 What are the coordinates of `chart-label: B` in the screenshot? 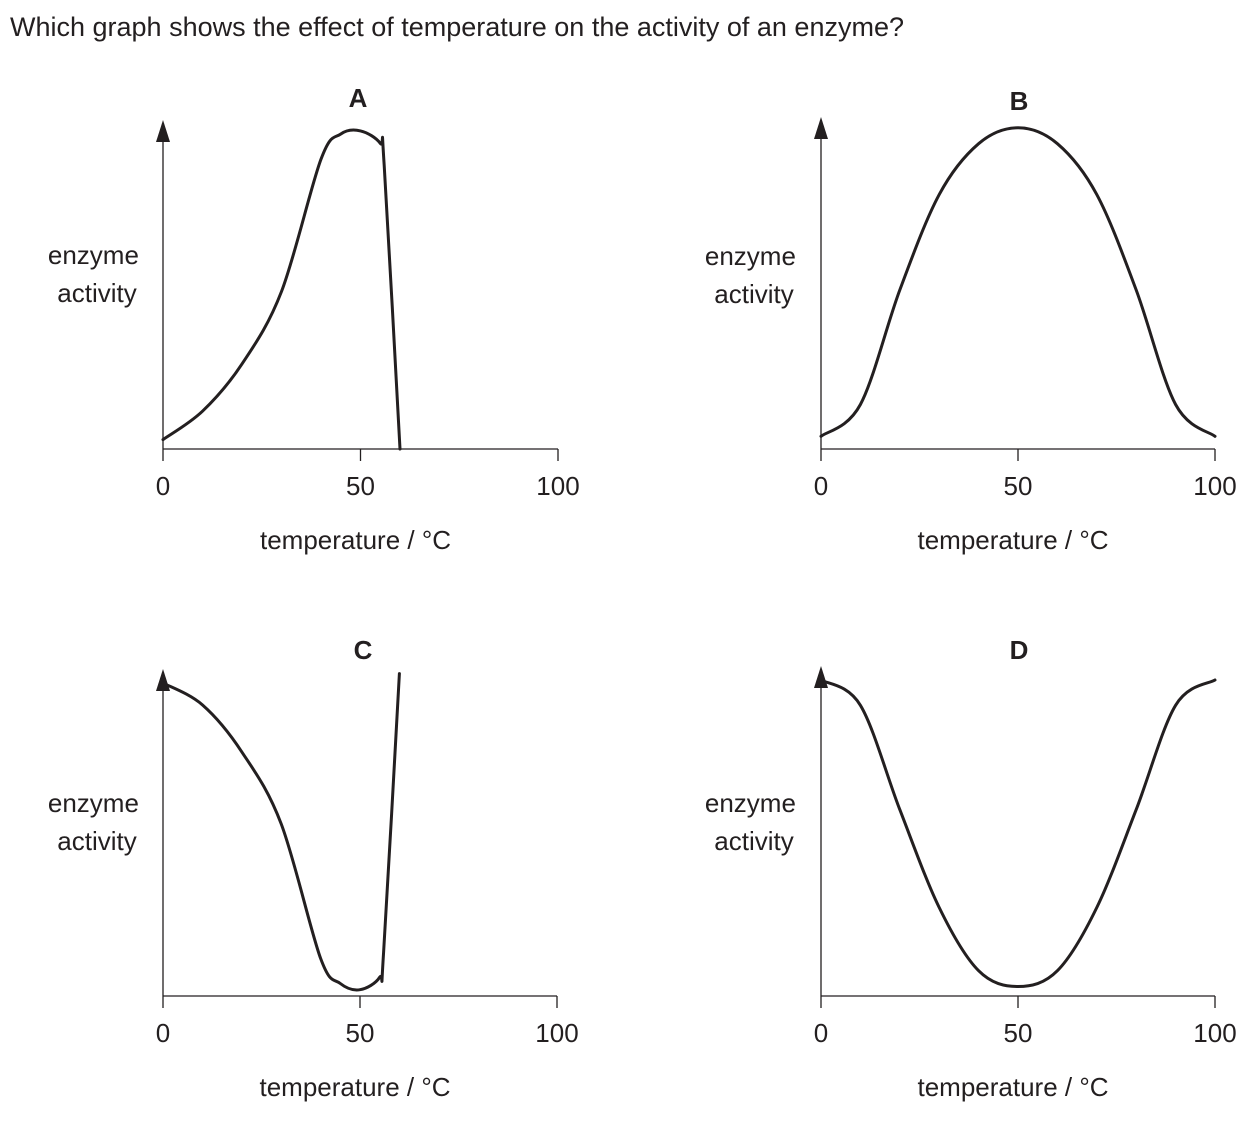 It's located at (1019, 101).